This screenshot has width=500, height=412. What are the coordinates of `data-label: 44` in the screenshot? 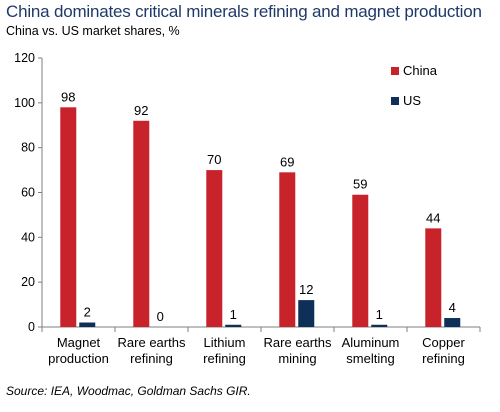 It's located at (433, 217).